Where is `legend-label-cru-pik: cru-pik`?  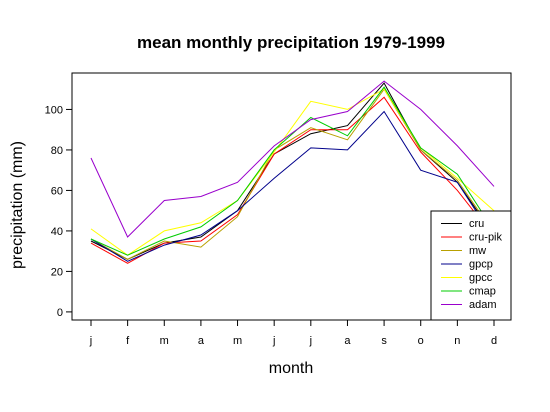 legend-label-cru-pik: cru-pik is located at coordinates (486, 238).